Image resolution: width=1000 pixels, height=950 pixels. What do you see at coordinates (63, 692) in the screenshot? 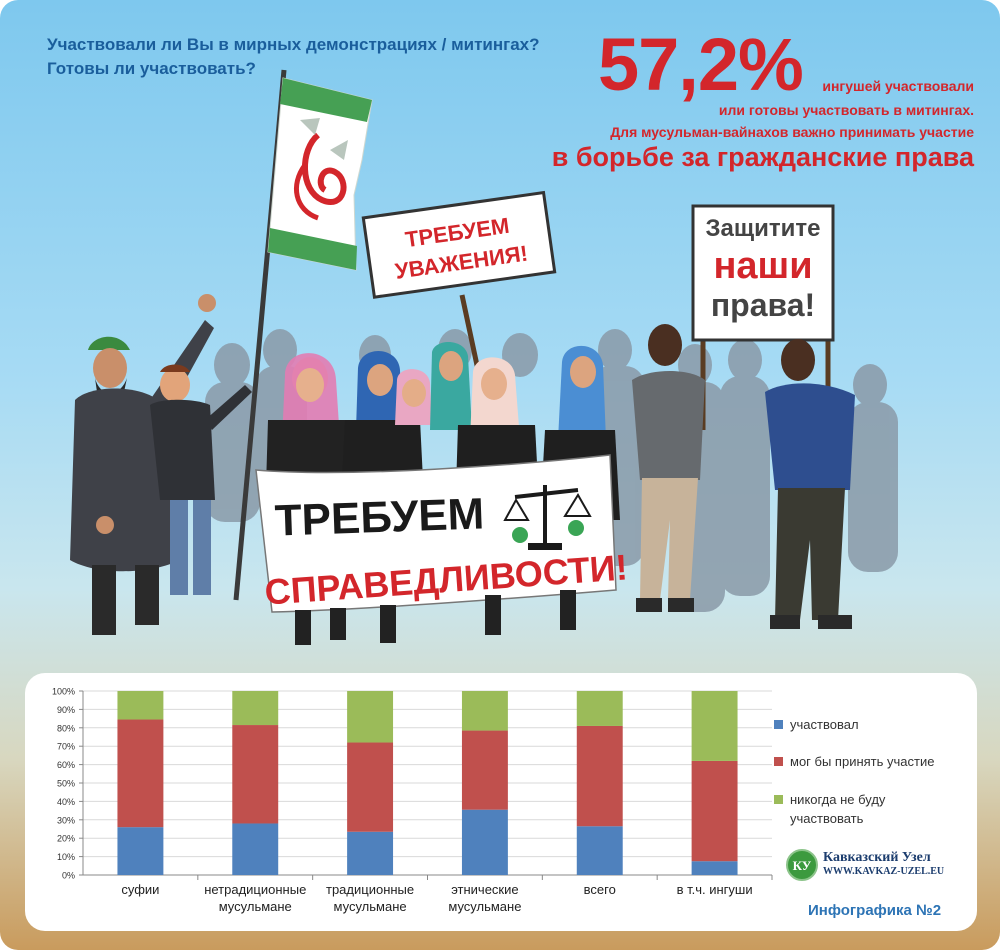
I see `y-tick-label: 100%` at bounding box center [63, 692].